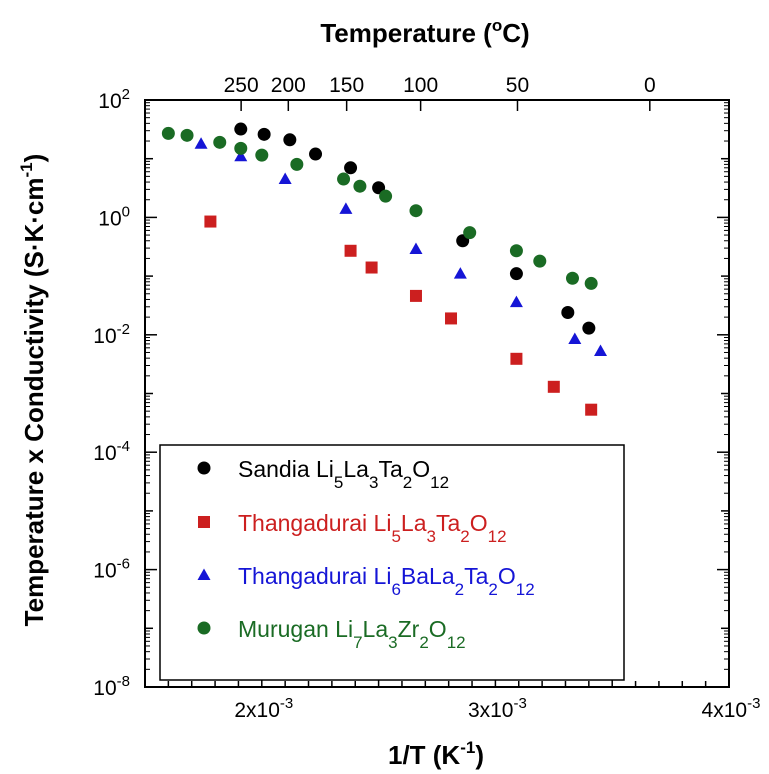  I want to click on y-tick-label: 10⁰, so click(114, 216).